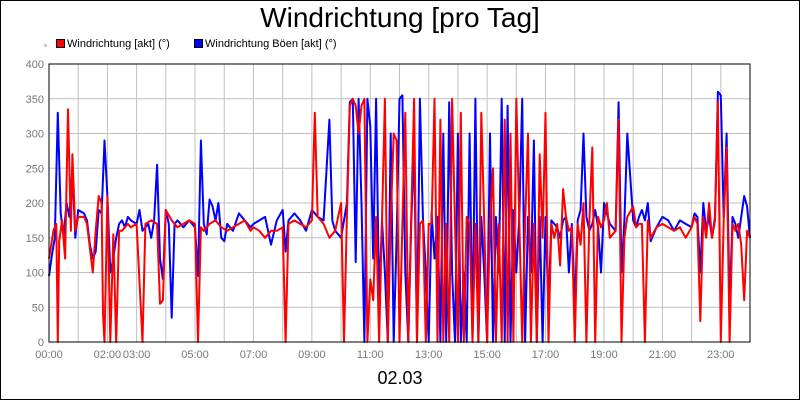 The height and width of the screenshot is (400, 800). I want to click on y-tick-label: 50, so click(38, 308).